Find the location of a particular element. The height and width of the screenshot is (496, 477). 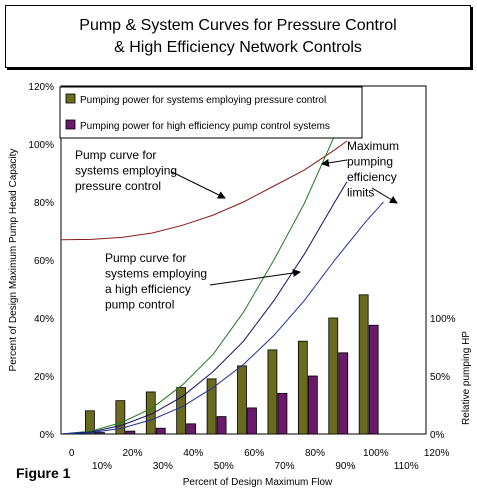

y-tick-label: 80% is located at coordinates (44, 203).